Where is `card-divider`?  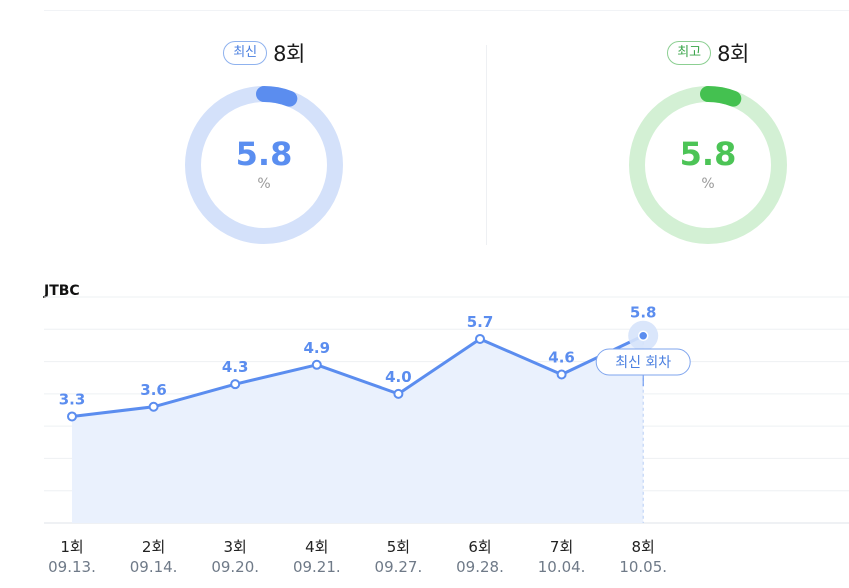
card-divider is located at coordinates (486, 145).